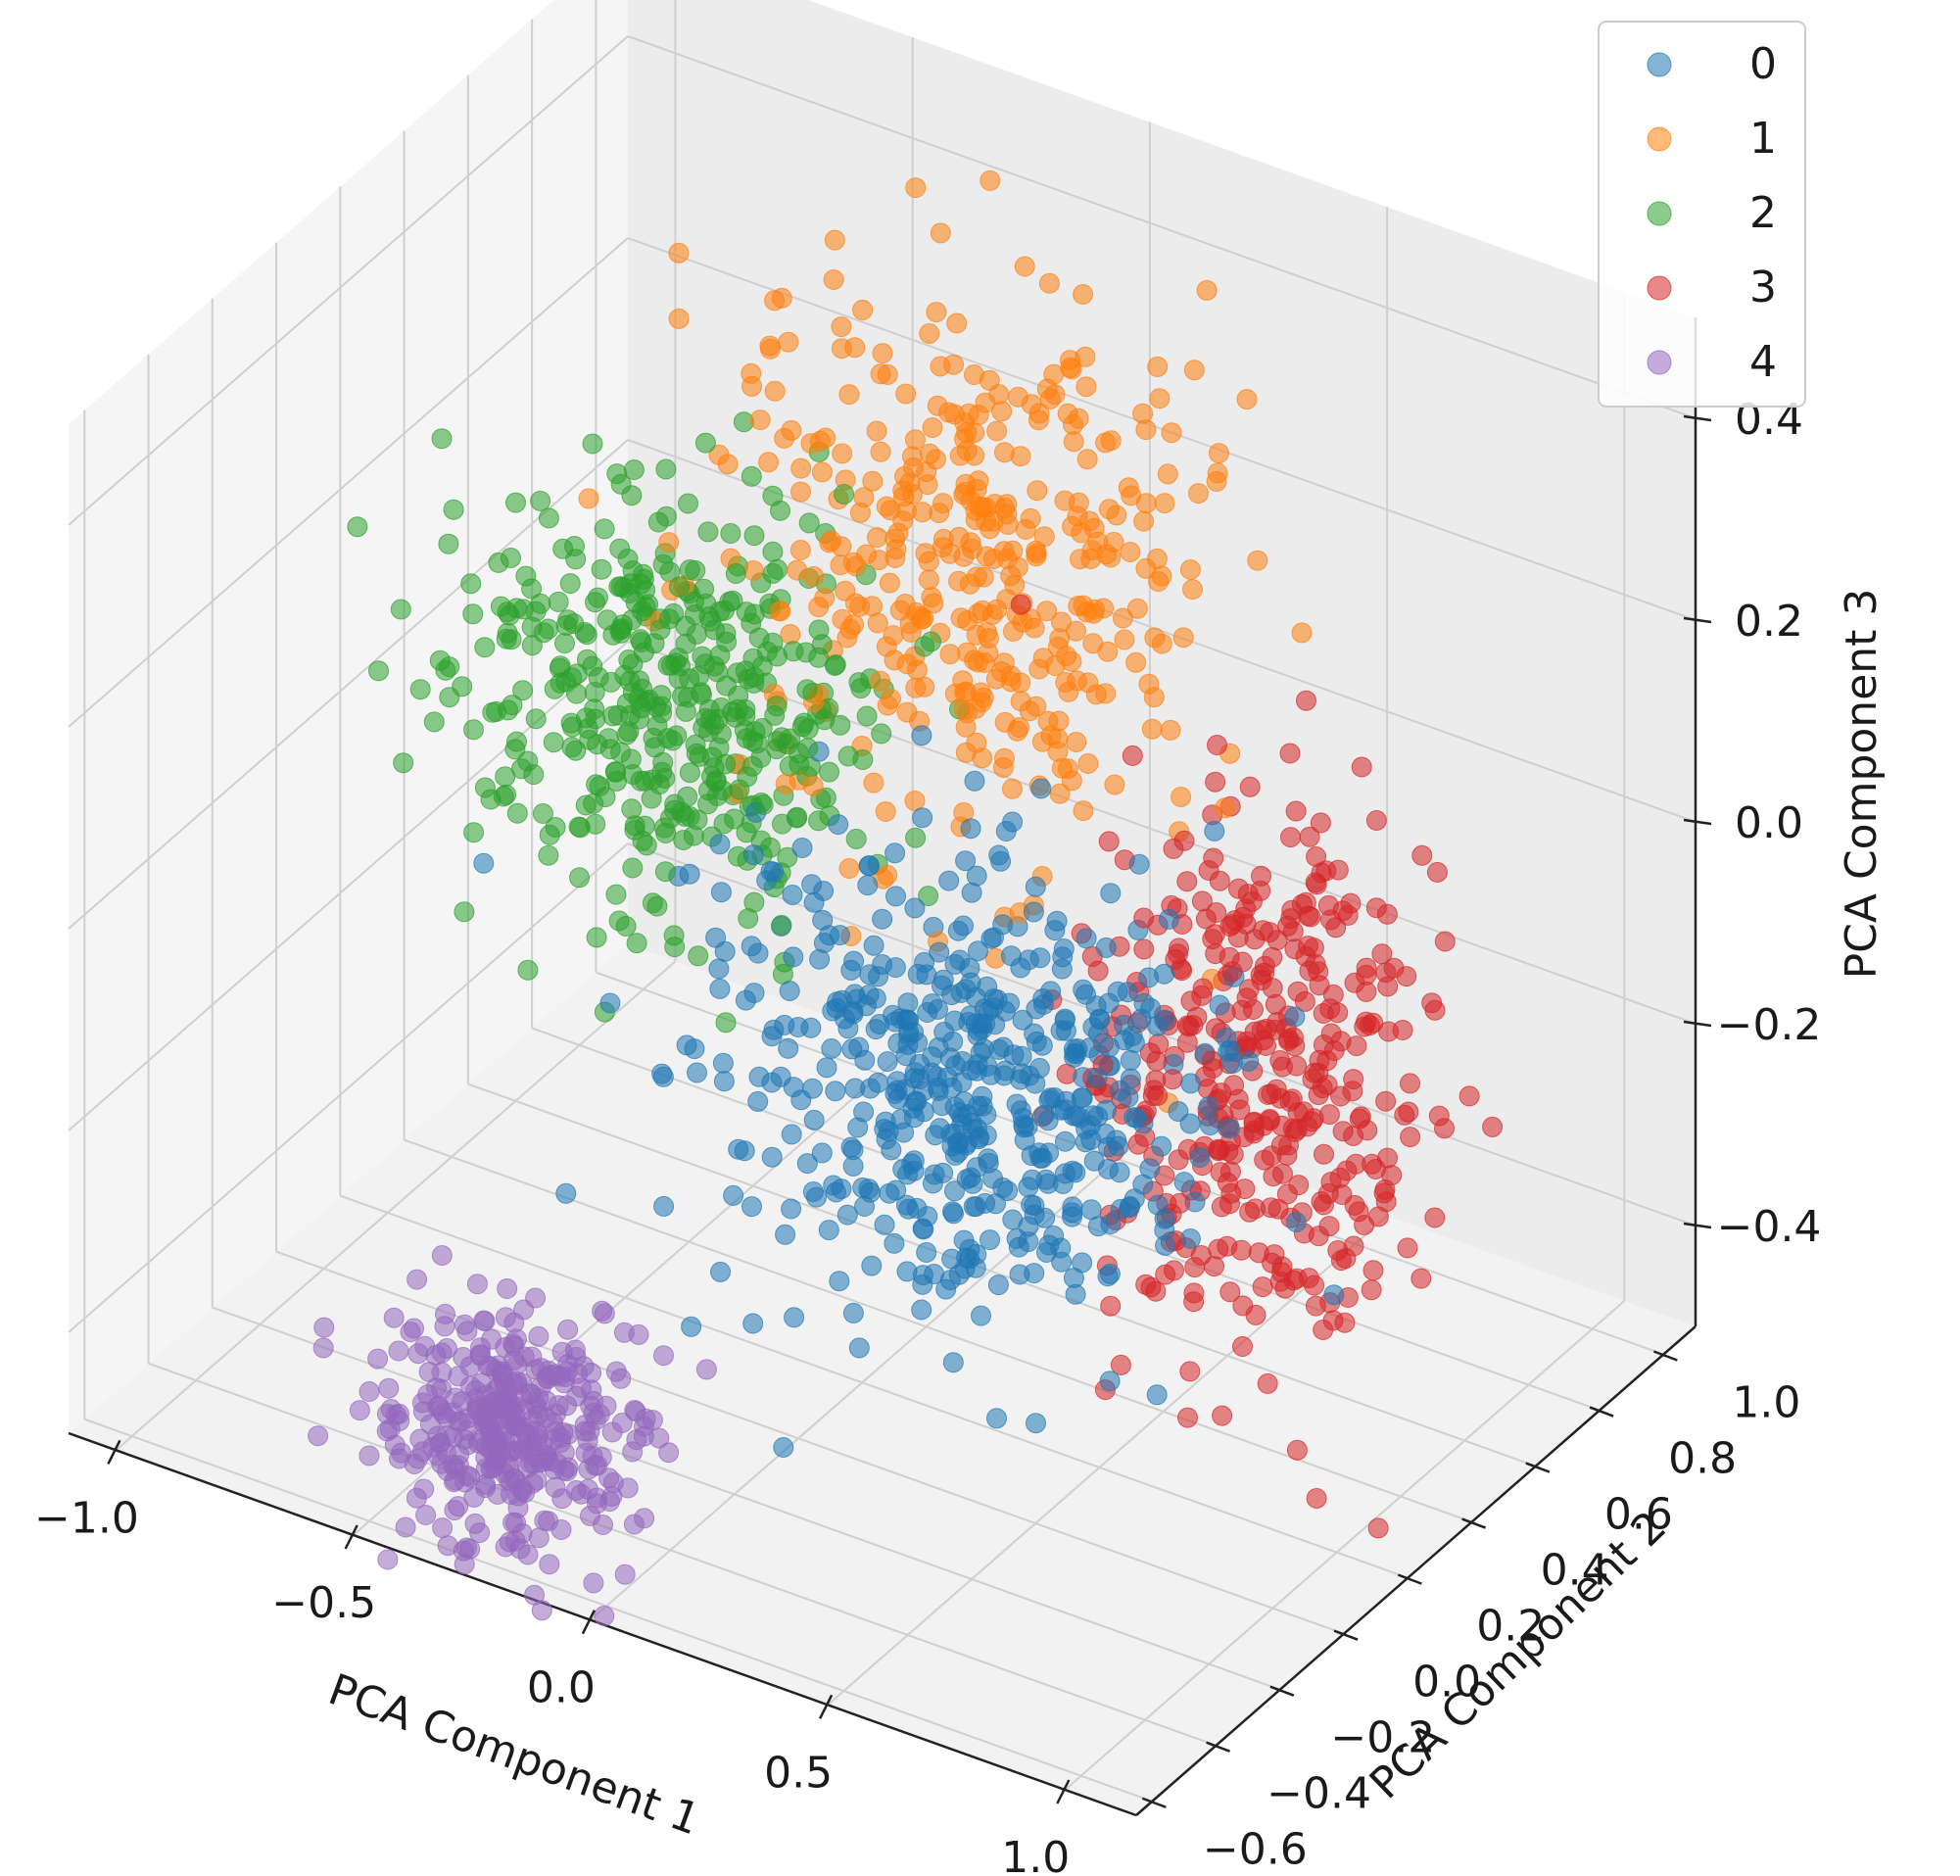 This screenshot has height=1876, width=1960. Describe the element at coordinates (1697, 1024) in the screenshot. I see `z-tick` at that location.